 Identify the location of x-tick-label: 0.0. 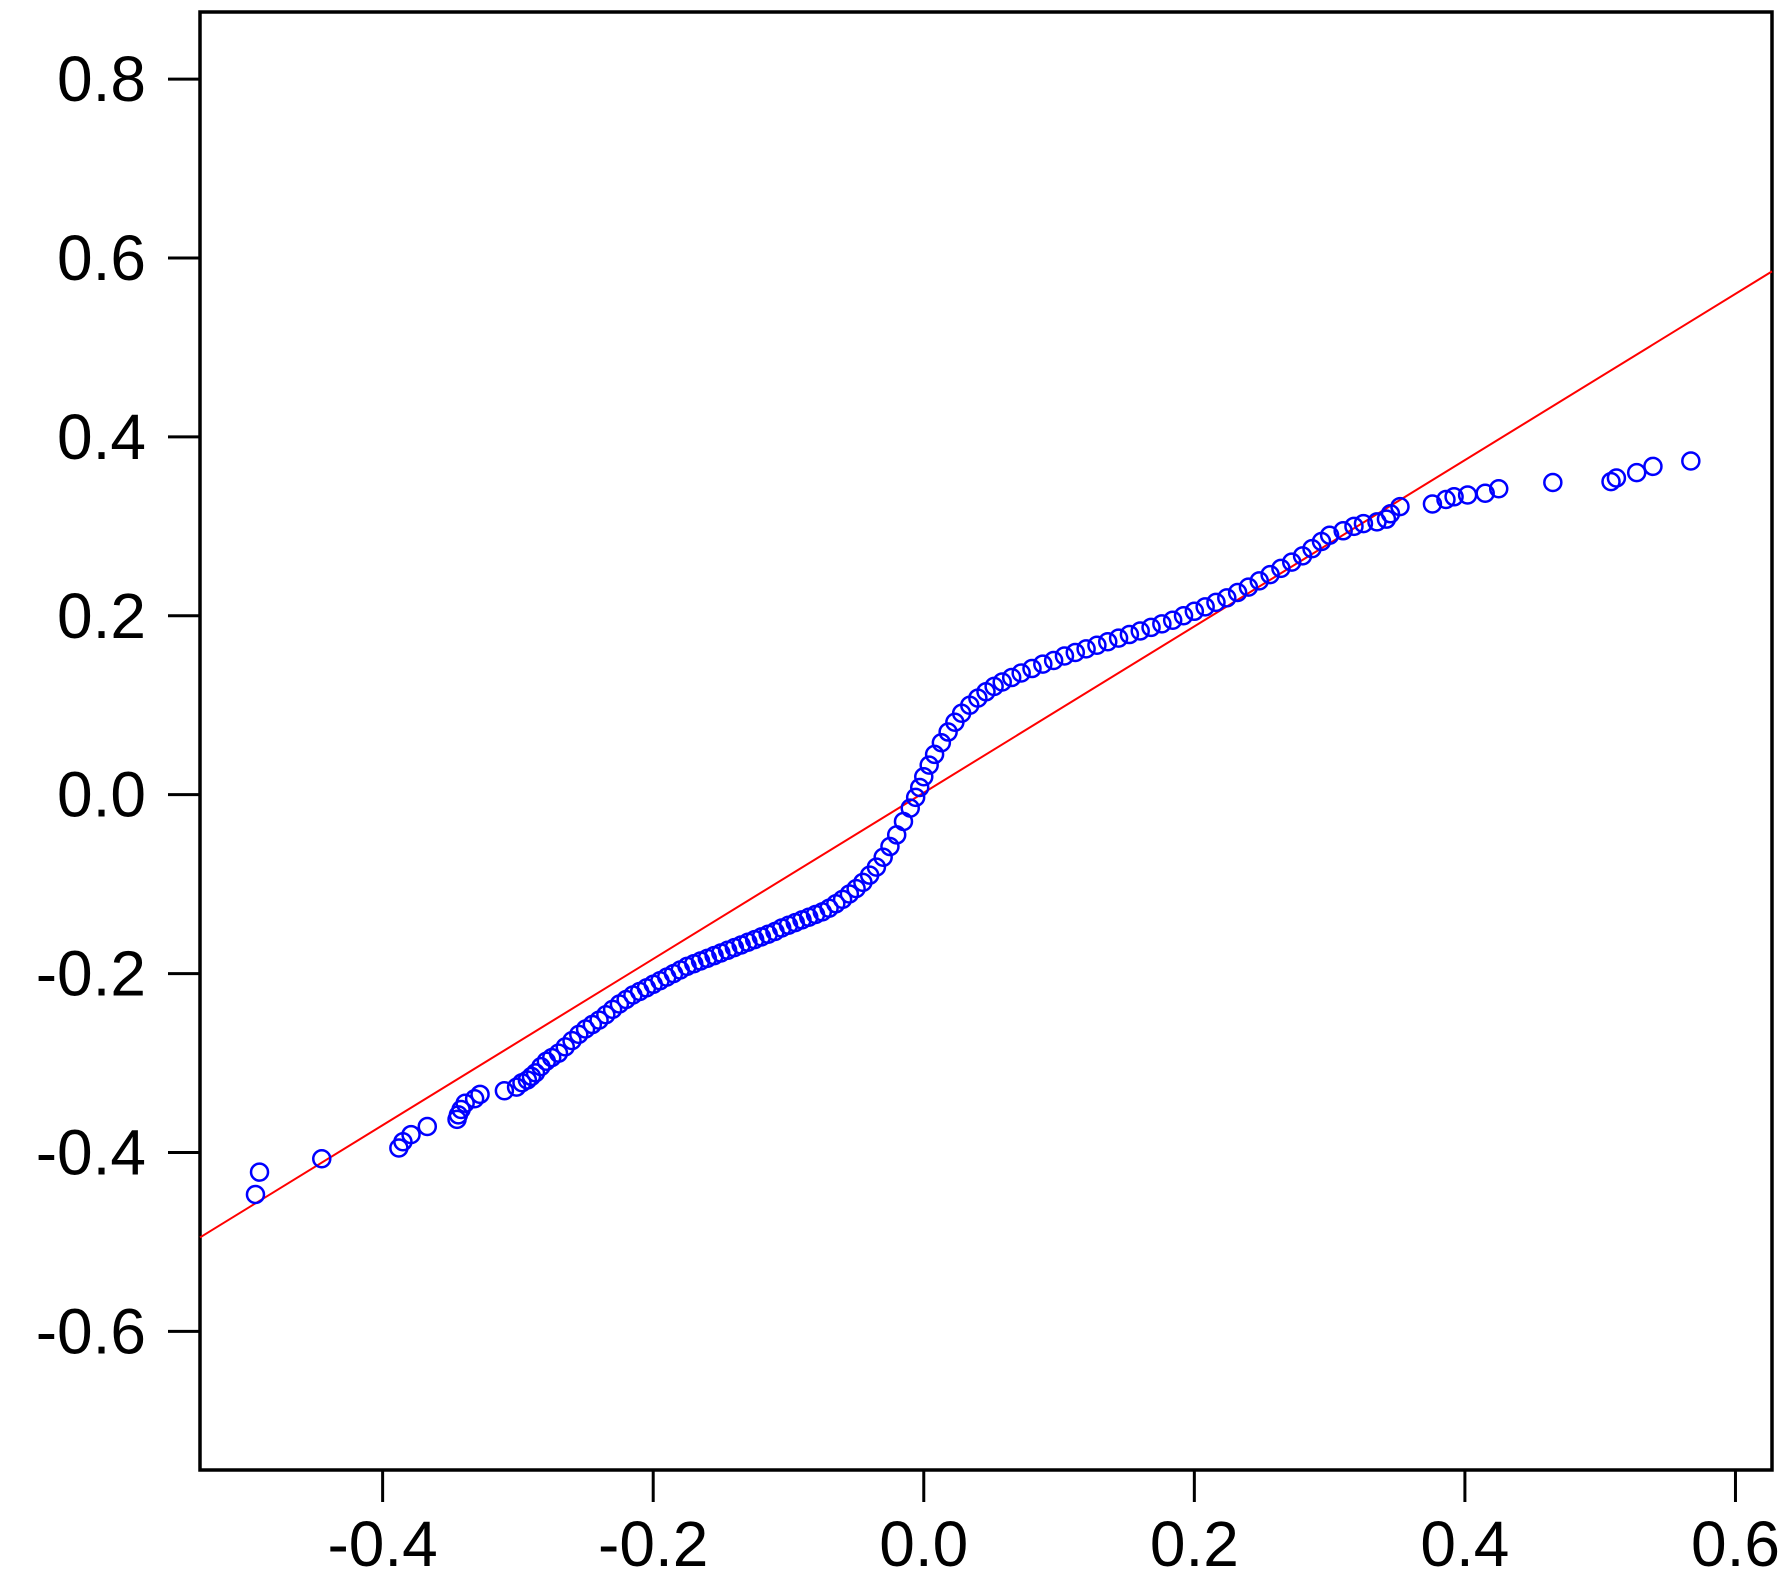
(923, 1544).